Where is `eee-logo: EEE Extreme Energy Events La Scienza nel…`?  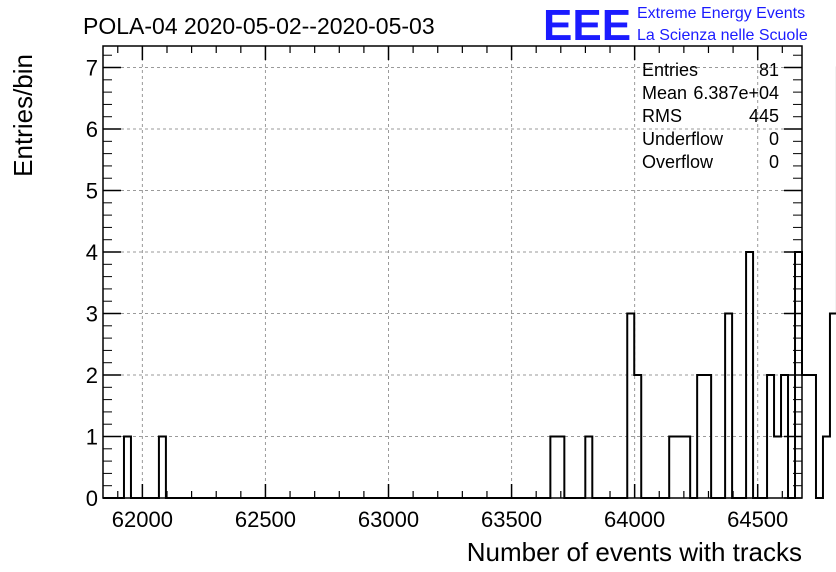
eee-logo: EEE Extreme Energy Events La Scienza nel… is located at coordinates (675, 25).